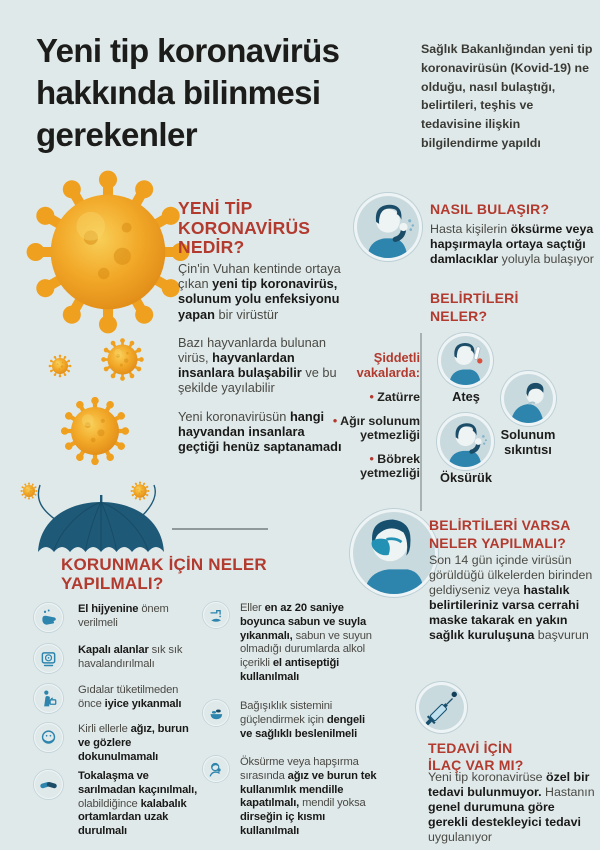  What do you see at coordinates (476, 756) in the screenshot?
I see `tedavi-heading: TEDAVİ İÇİN İLAÇ VAR MI?` at bounding box center [476, 756].